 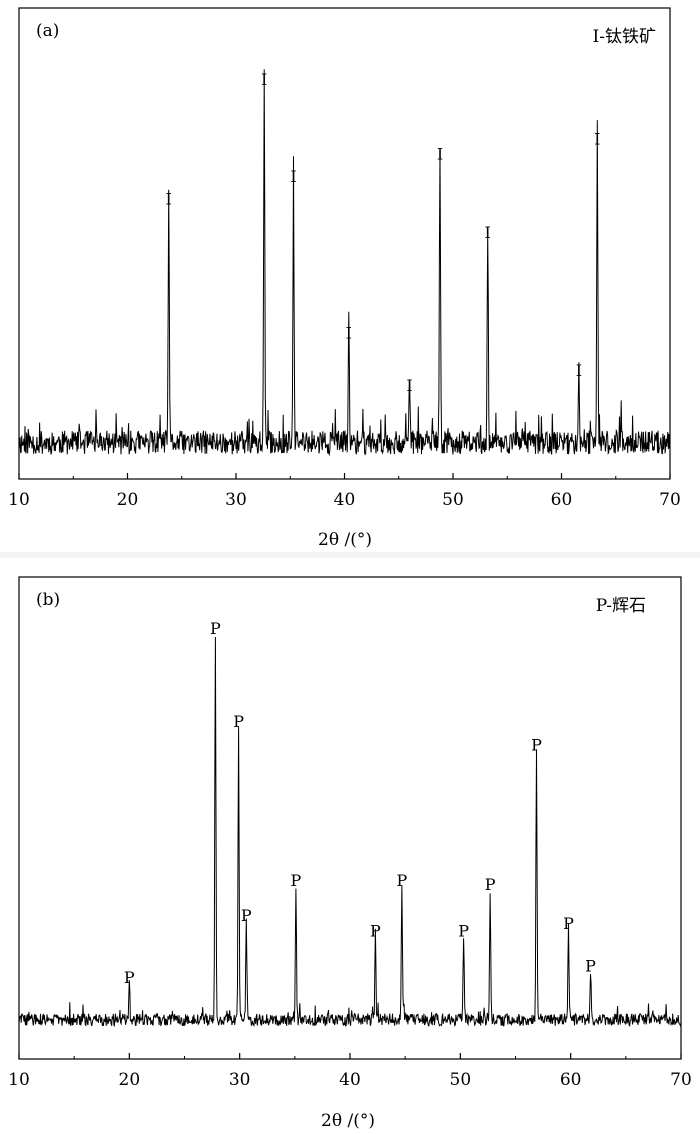 What do you see at coordinates (350, 555) in the screenshot?
I see `panel-divider` at bounding box center [350, 555].